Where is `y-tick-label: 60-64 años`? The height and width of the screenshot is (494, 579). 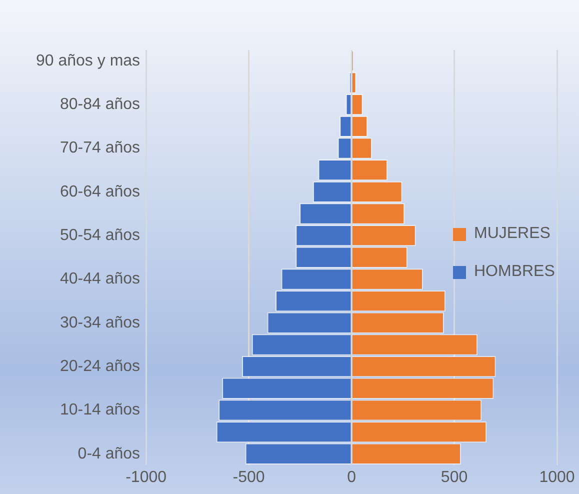 y-tick-label: 60-64 años is located at coordinates (100, 191).